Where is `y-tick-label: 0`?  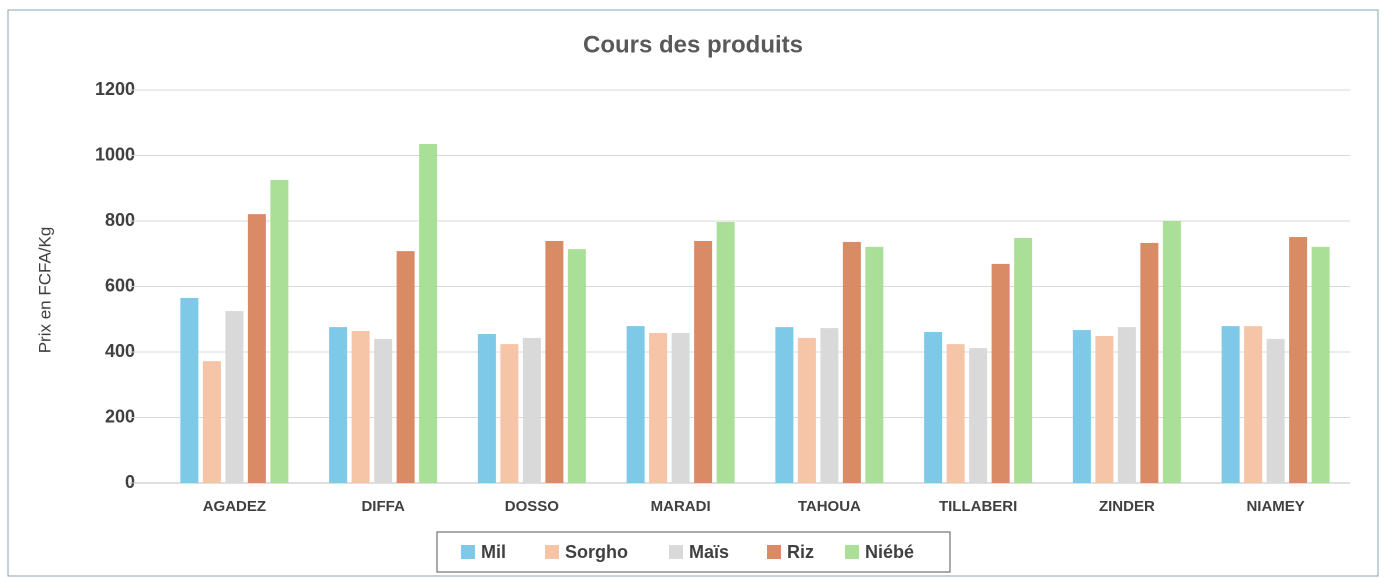 y-tick-label: 0 is located at coordinates (130, 482).